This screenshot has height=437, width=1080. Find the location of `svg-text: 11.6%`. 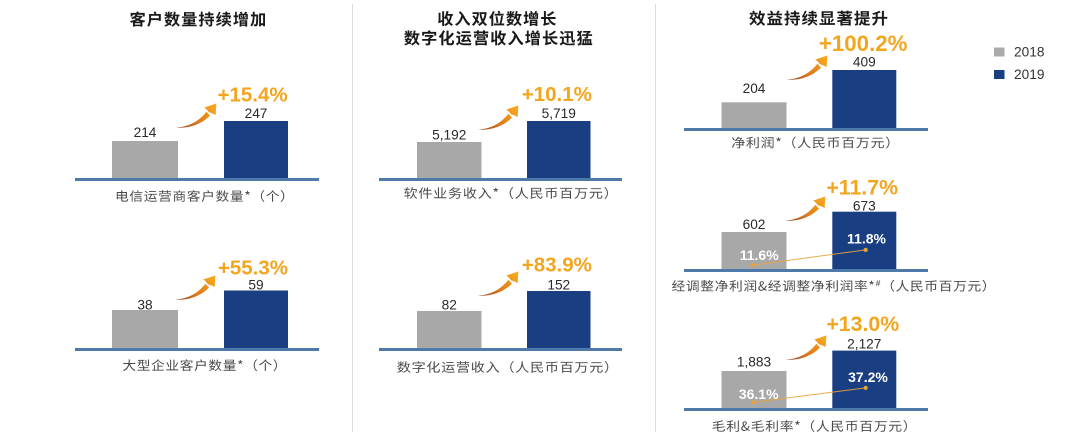

svg-text: 11.6% is located at coordinates (759, 255).